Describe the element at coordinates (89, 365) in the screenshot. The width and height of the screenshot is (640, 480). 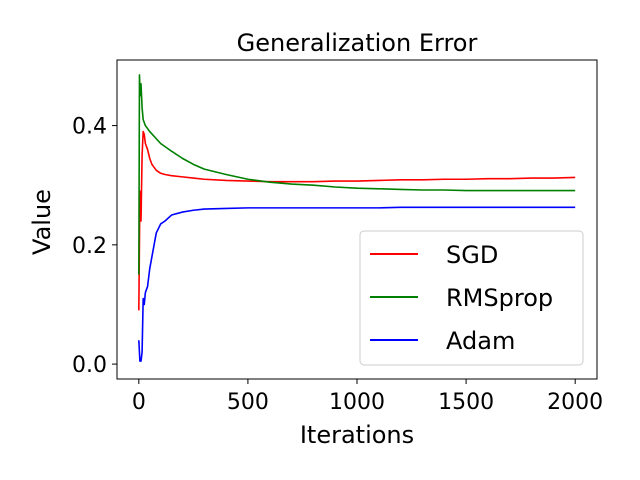
I see `y-tick-label: 0.0` at that location.